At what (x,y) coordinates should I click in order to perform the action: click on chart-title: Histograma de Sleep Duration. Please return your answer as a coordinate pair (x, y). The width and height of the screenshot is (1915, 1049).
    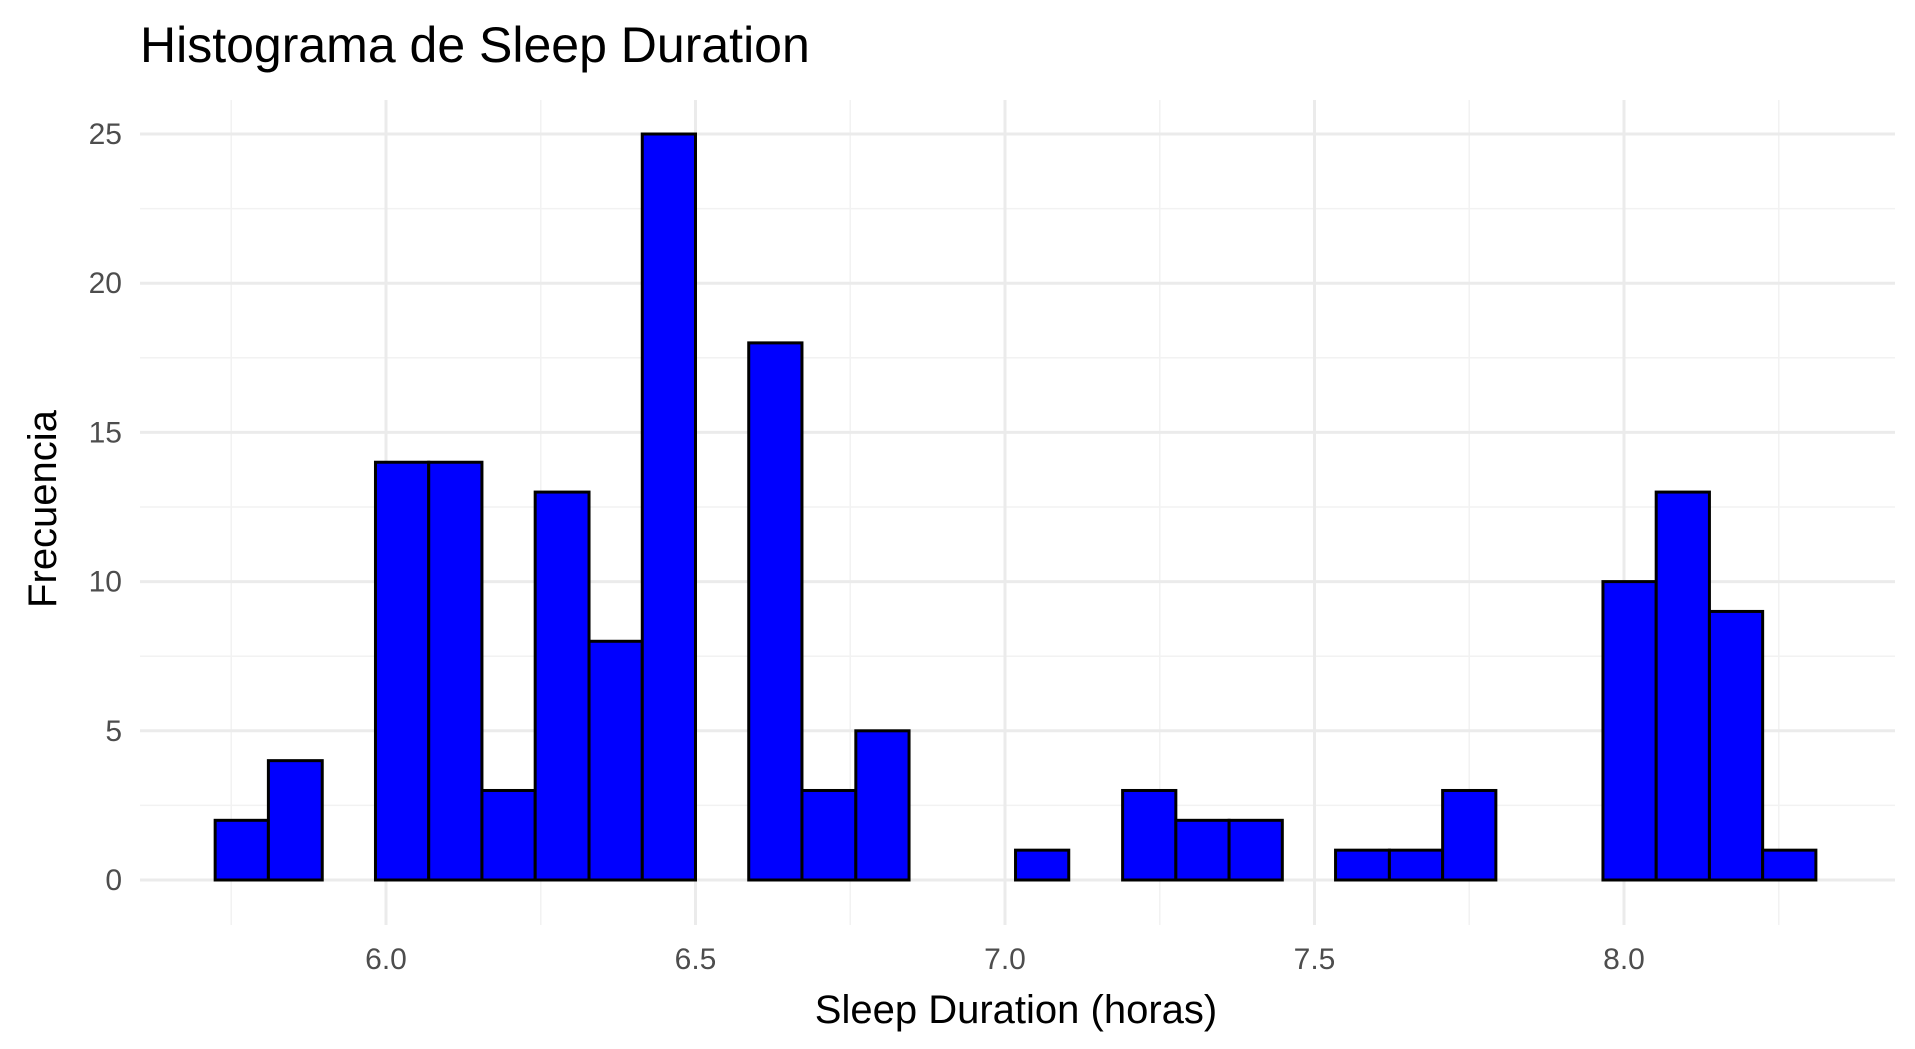
    Looking at the image, I should click on (475, 45).